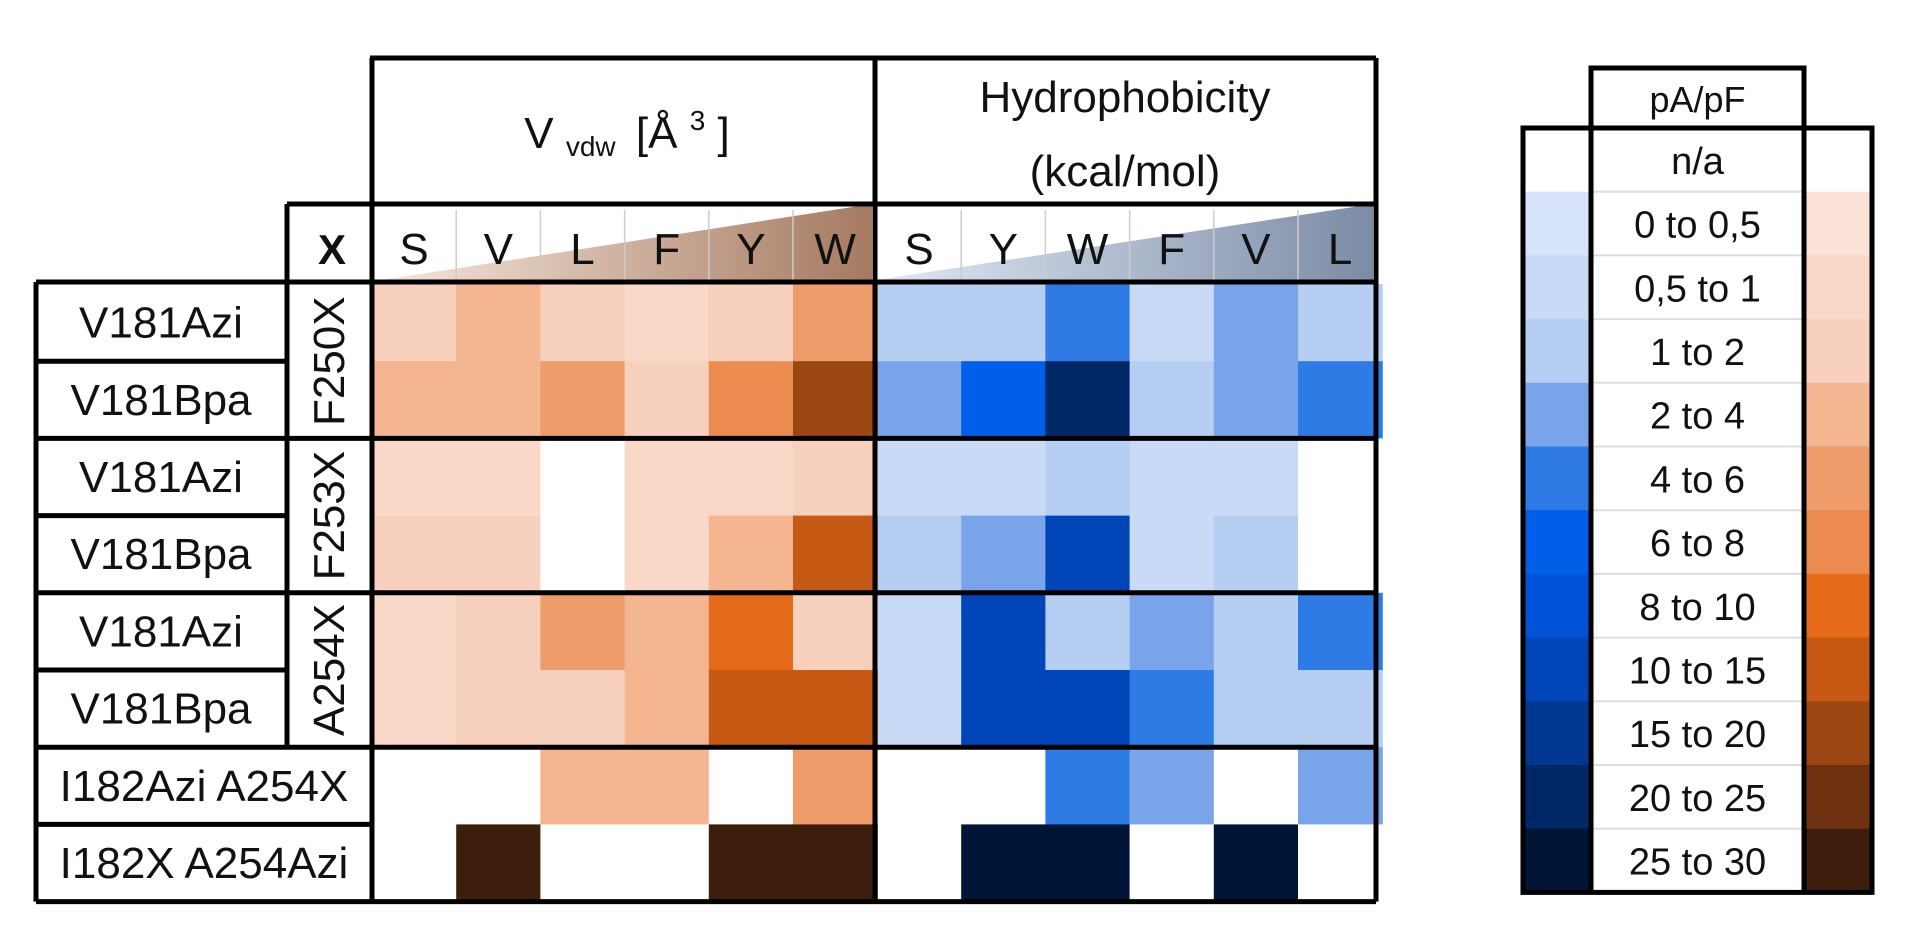 The height and width of the screenshot is (930, 1920). What do you see at coordinates (1003, 323) in the screenshot?
I see `hydrophobicity-cell-r0-Y` at bounding box center [1003, 323].